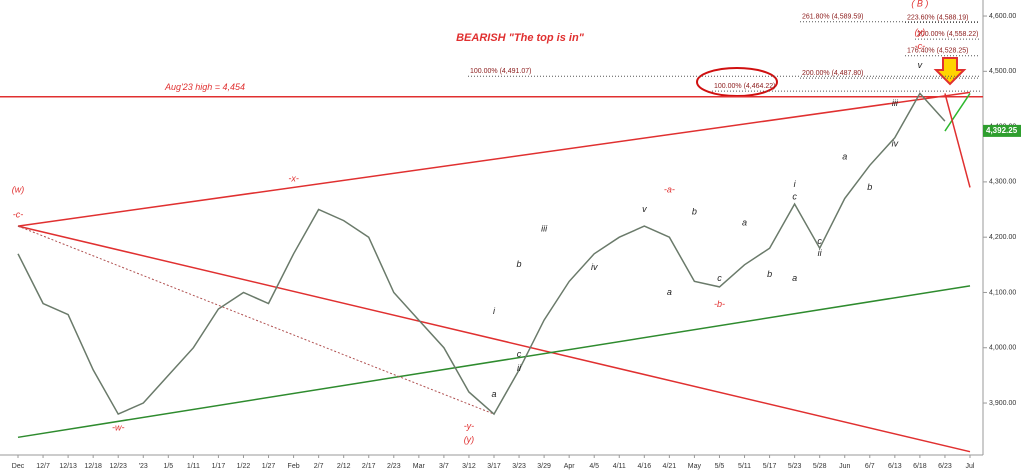  I want to click on x-tick-label: 5/28, so click(820, 466).